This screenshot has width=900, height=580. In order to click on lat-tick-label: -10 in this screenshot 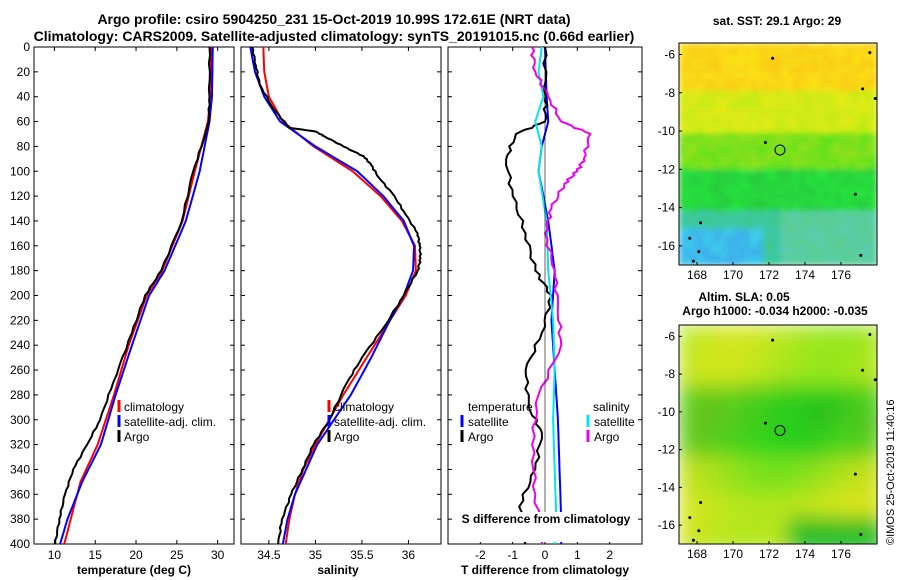, I will do `click(667, 131)`.